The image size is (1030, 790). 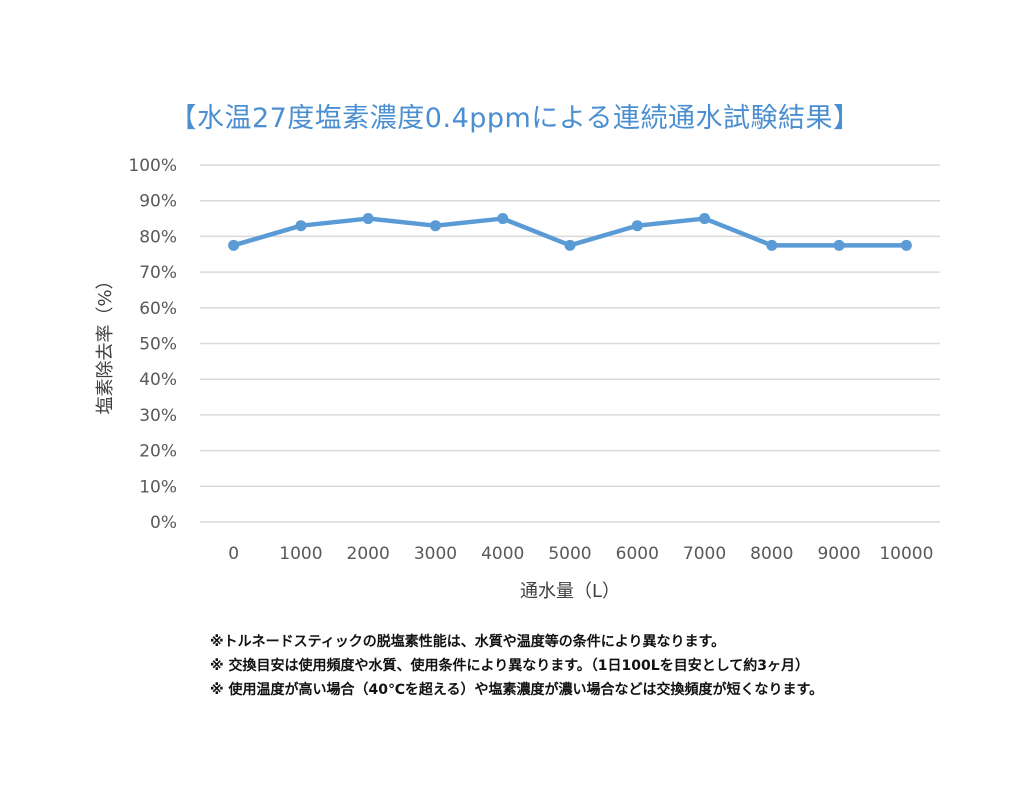 What do you see at coordinates (233, 554) in the screenshot?
I see `x-tick-label: 0` at bounding box center [233, 554].